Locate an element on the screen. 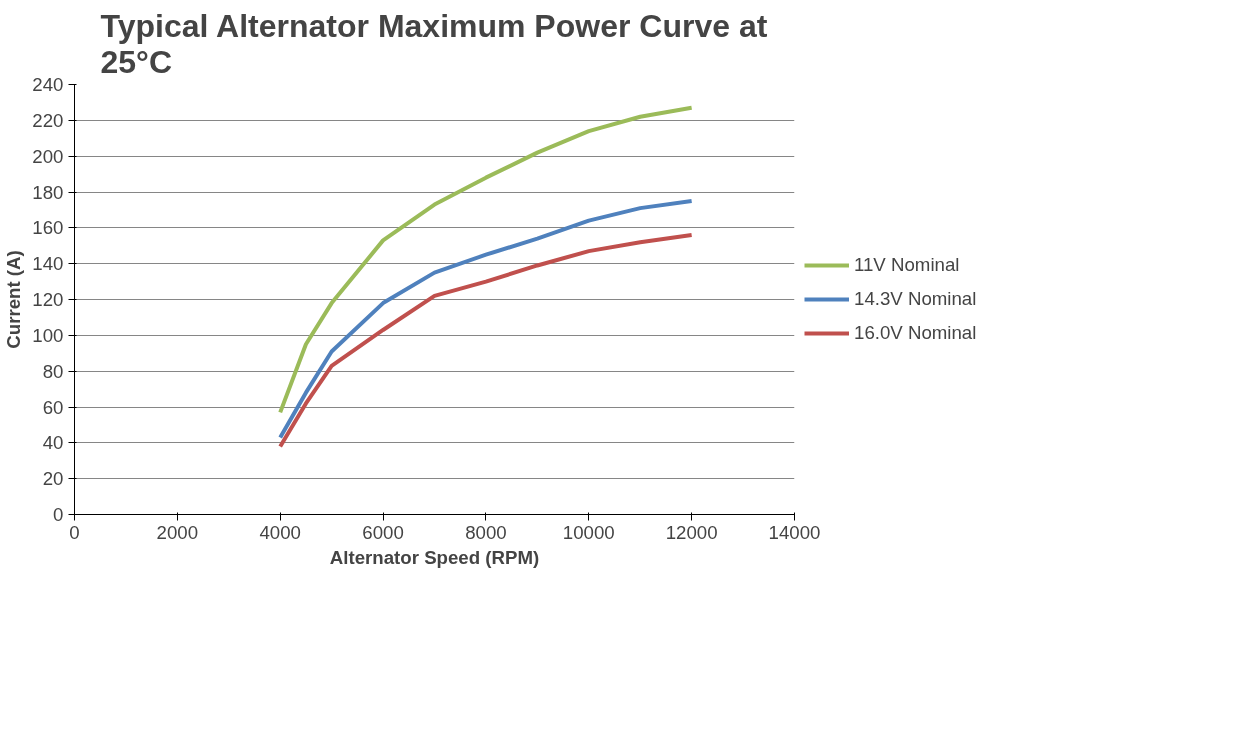  legend-label: 14.3V Nominal is located at coordinates (915, 299).